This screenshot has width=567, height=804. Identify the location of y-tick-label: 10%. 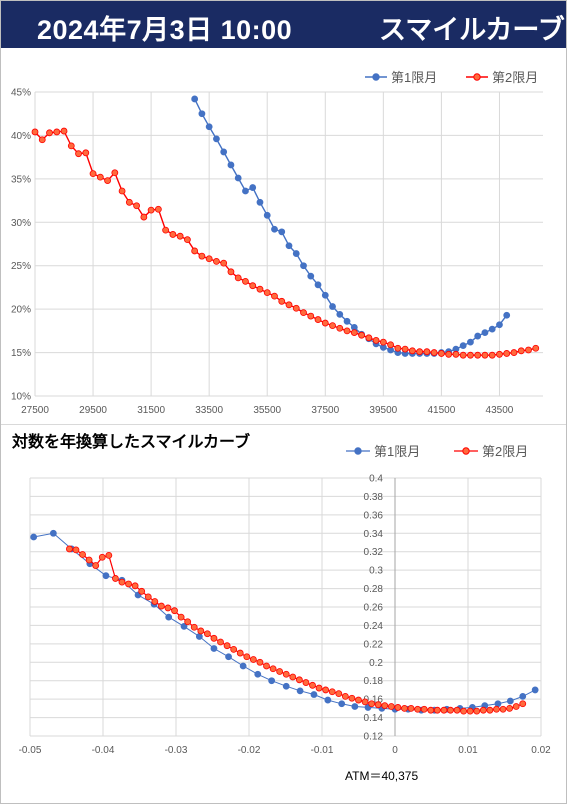
(21, 397).